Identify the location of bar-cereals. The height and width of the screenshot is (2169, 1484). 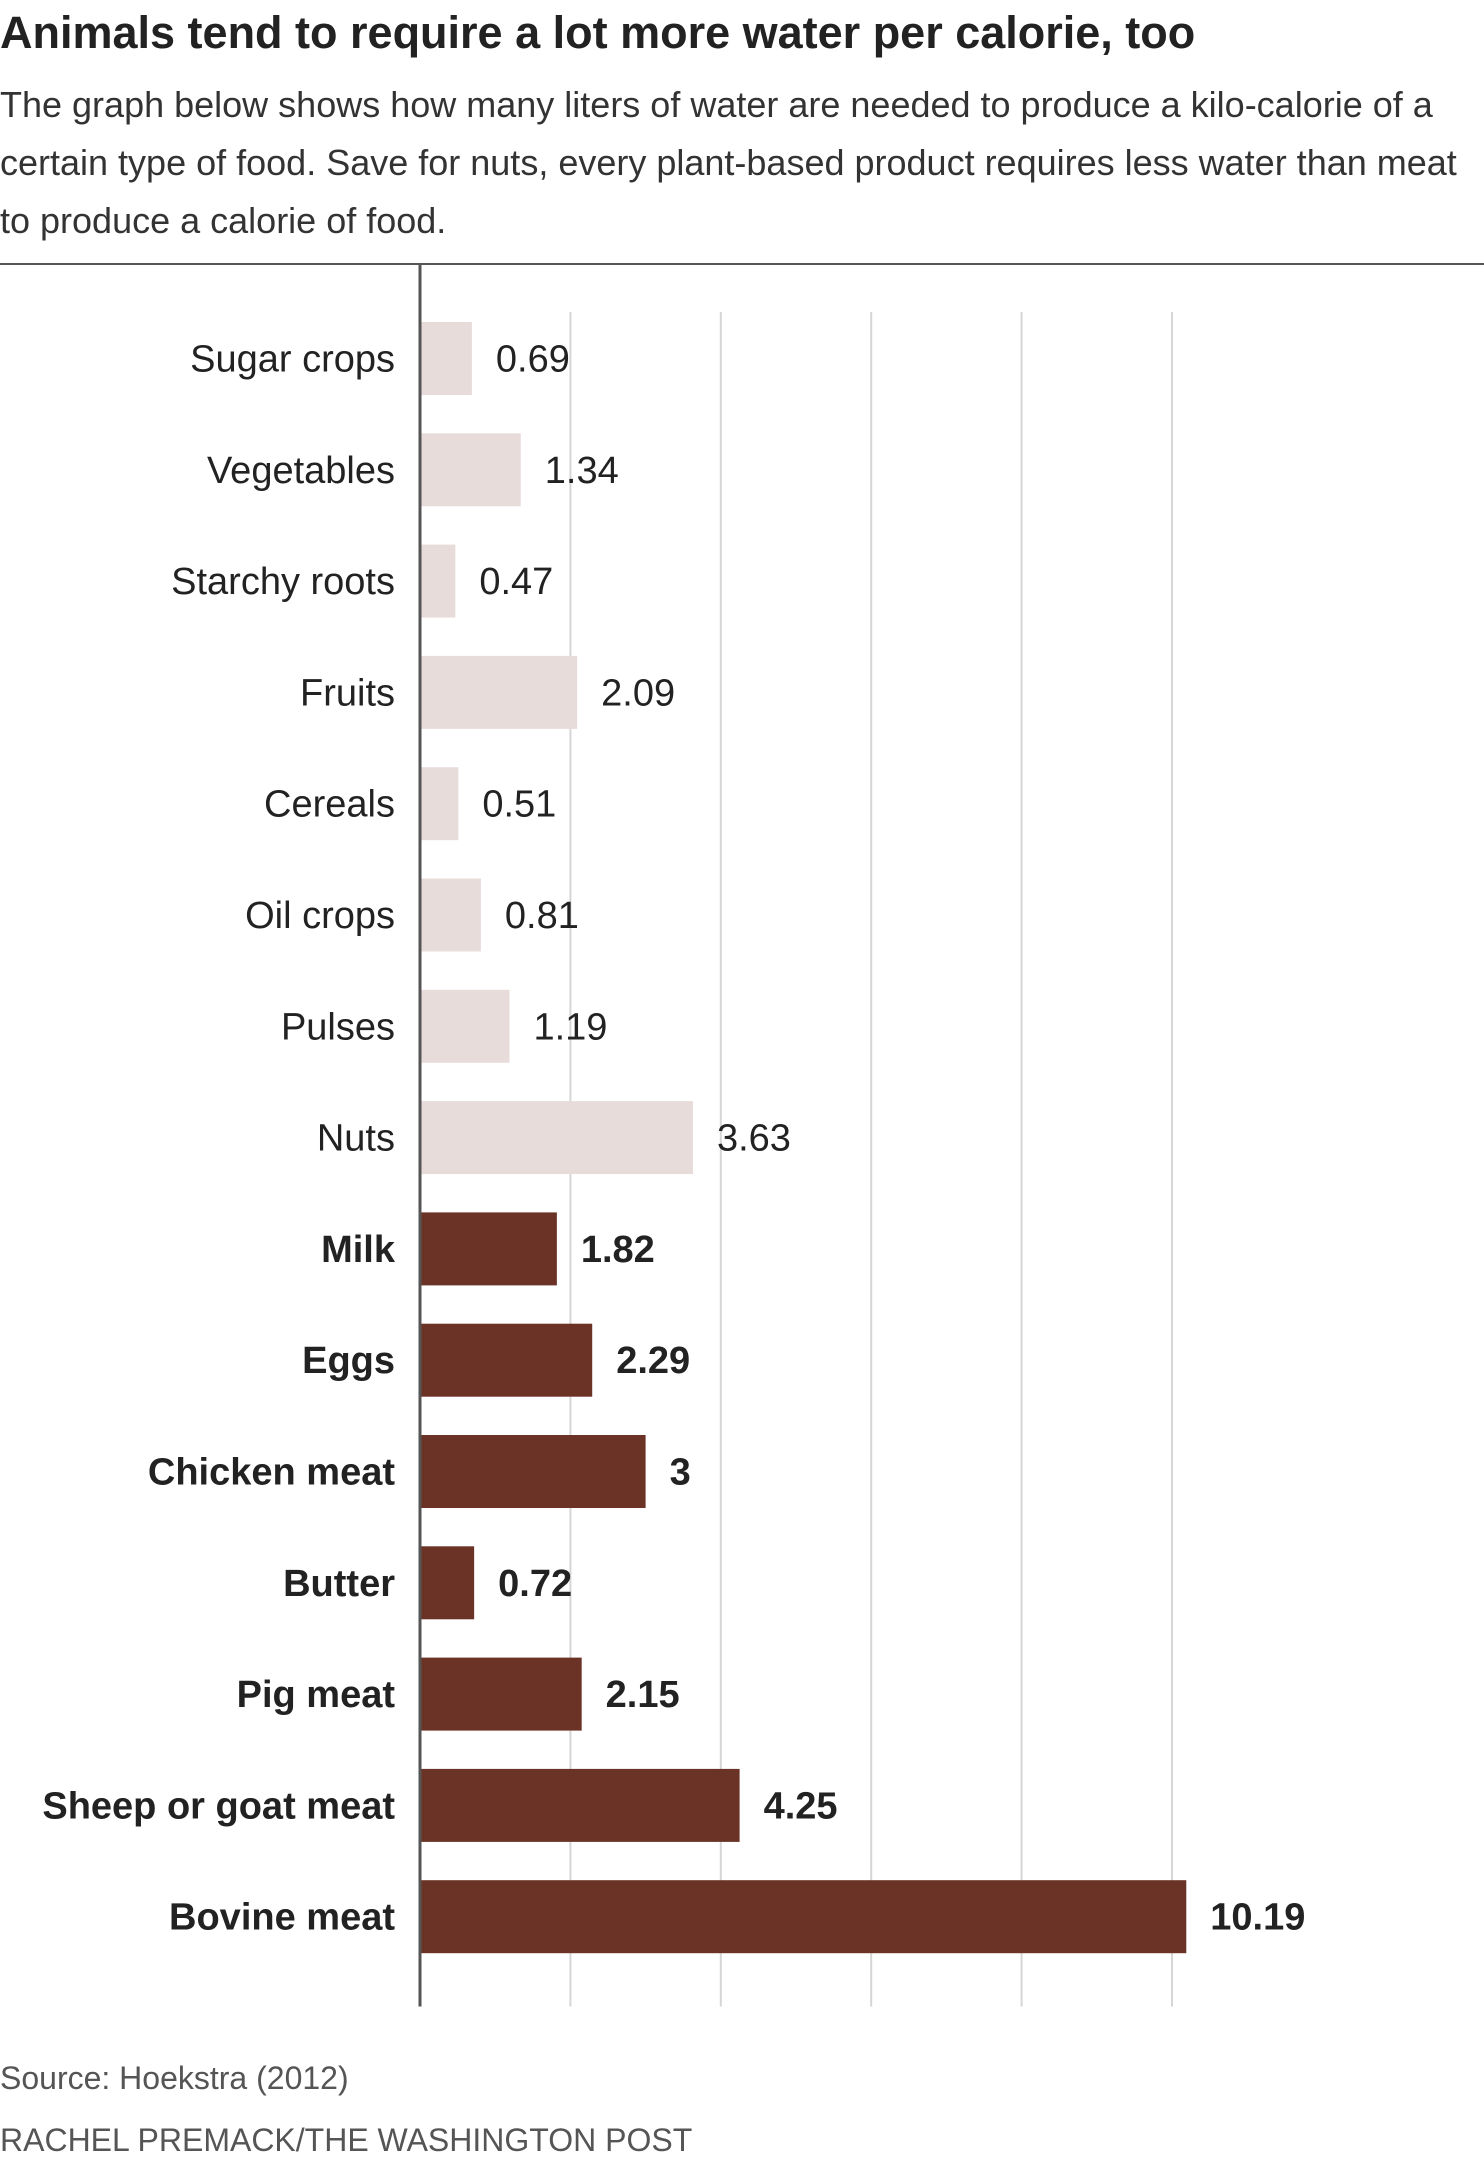
(439, 804).